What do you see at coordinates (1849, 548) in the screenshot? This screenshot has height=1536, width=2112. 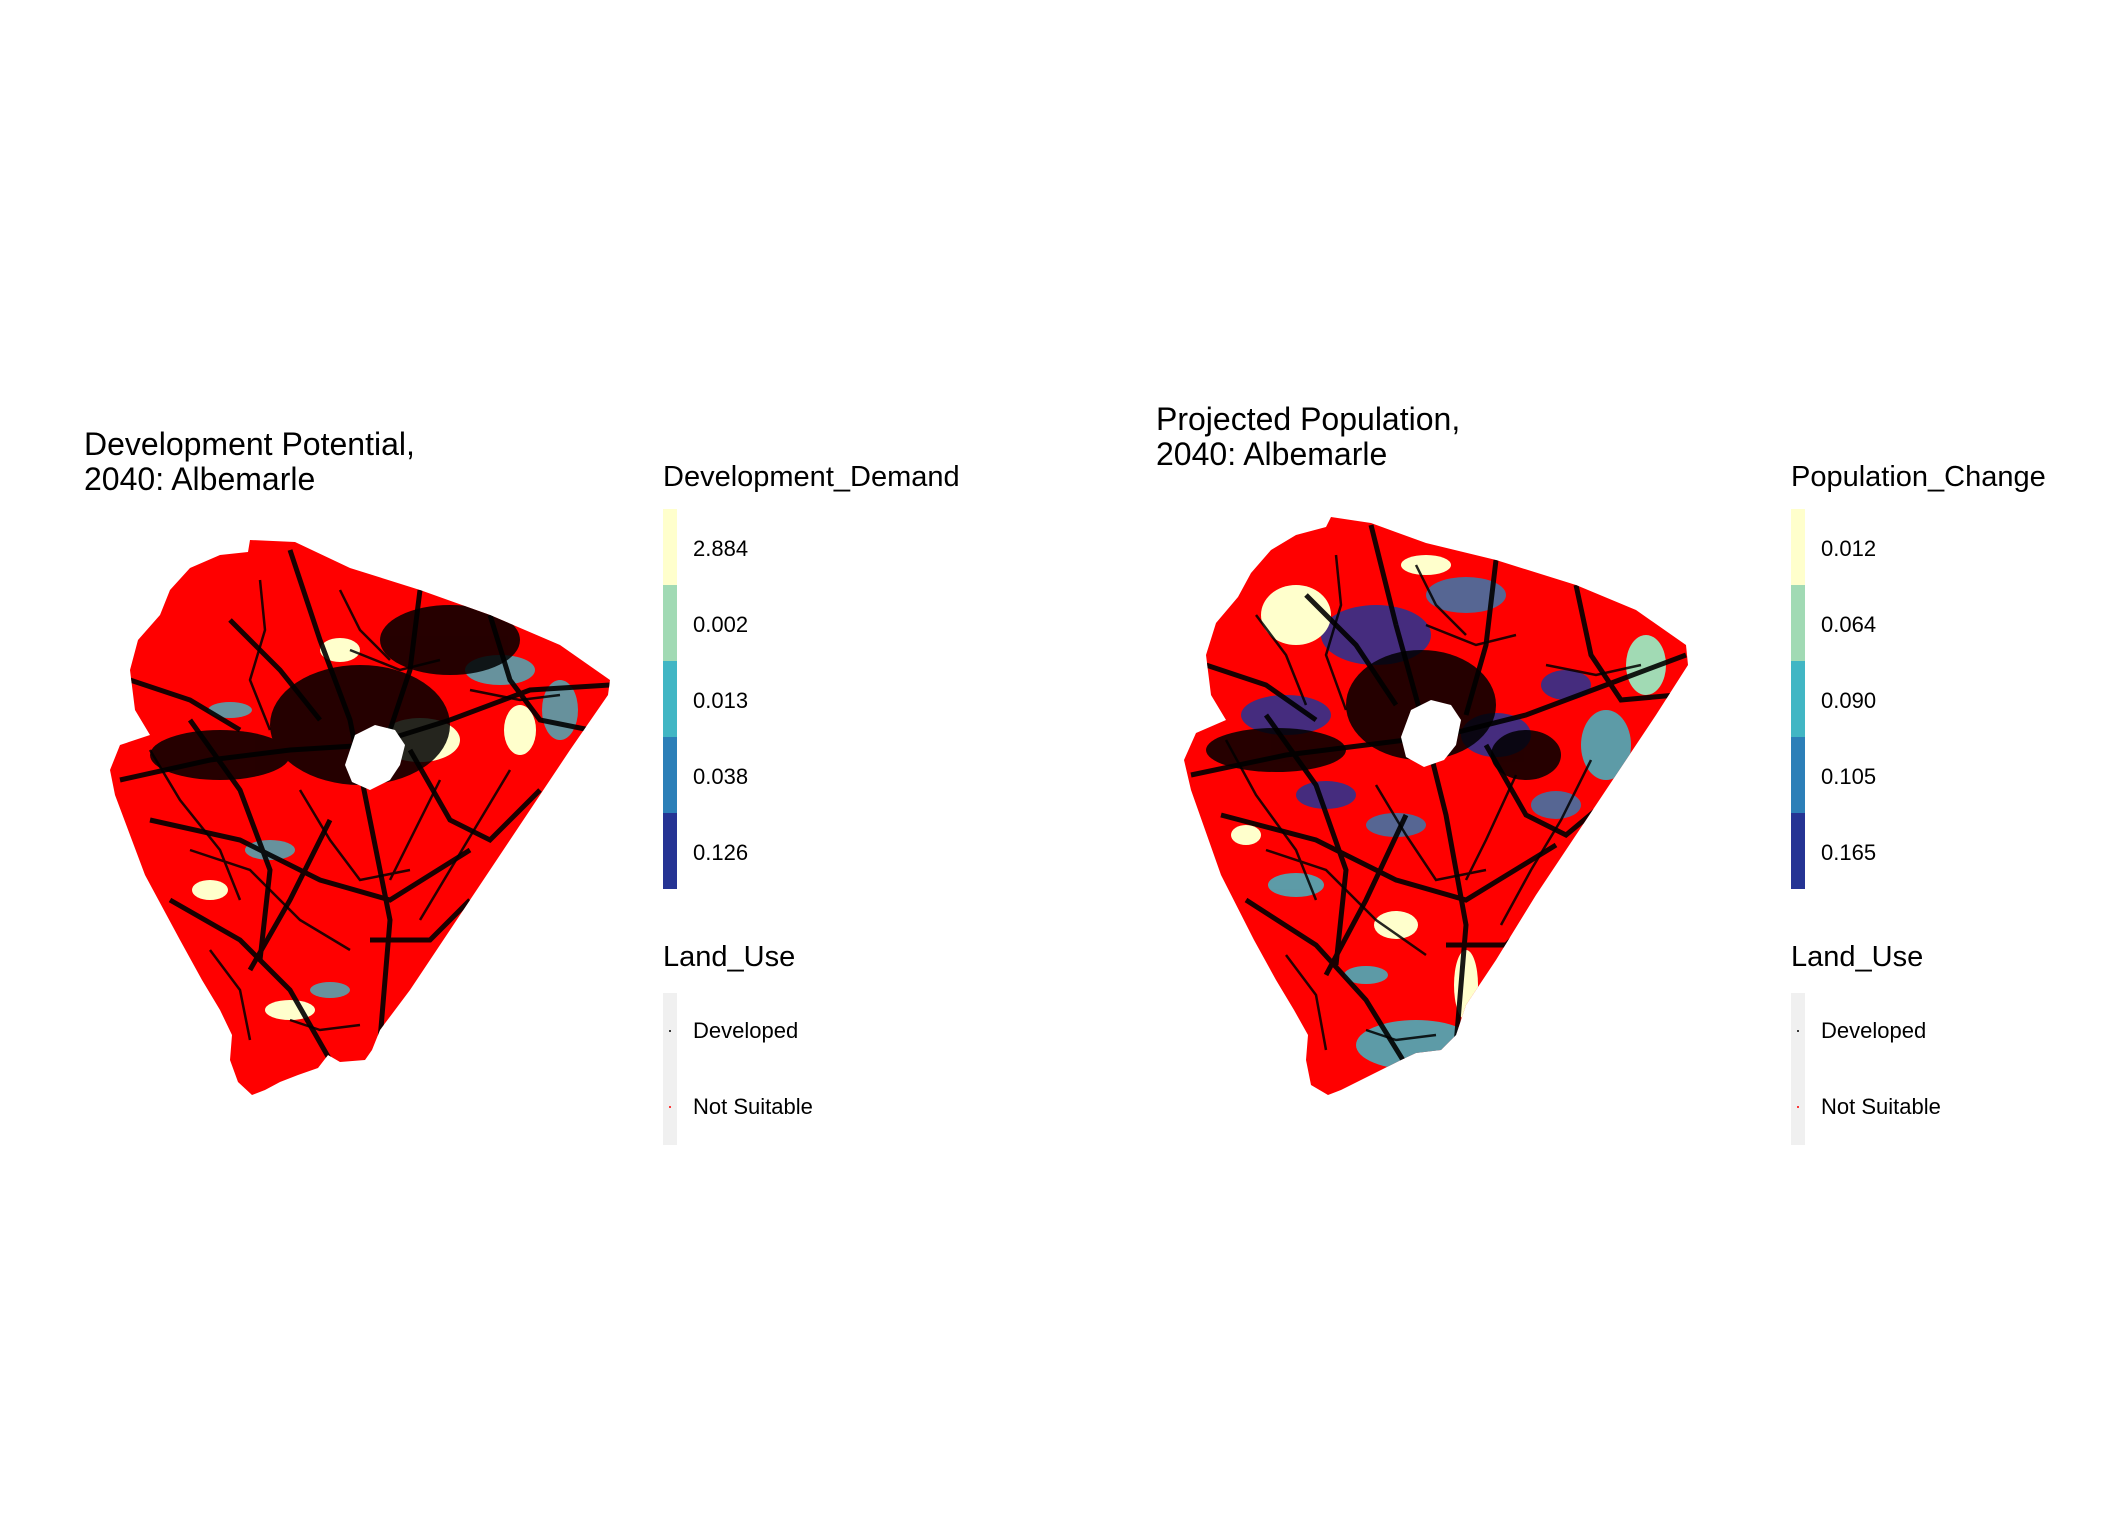 I see `colorbar-label: 0.012` at bounding box center [1849, 548].